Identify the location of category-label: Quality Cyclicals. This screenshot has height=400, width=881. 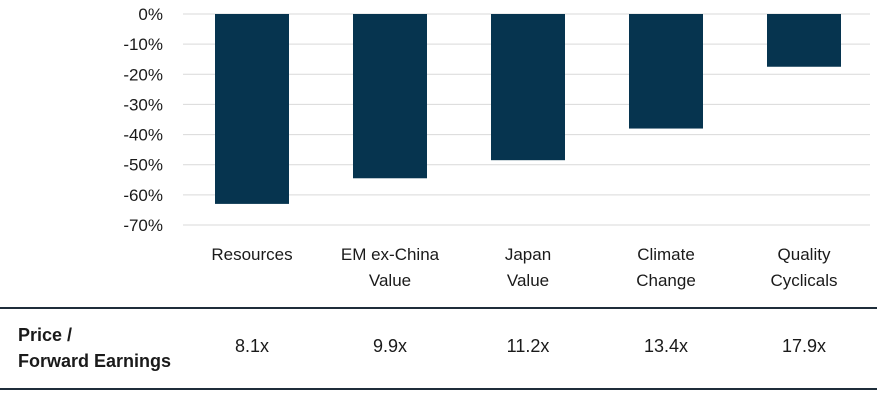
(803, 267).